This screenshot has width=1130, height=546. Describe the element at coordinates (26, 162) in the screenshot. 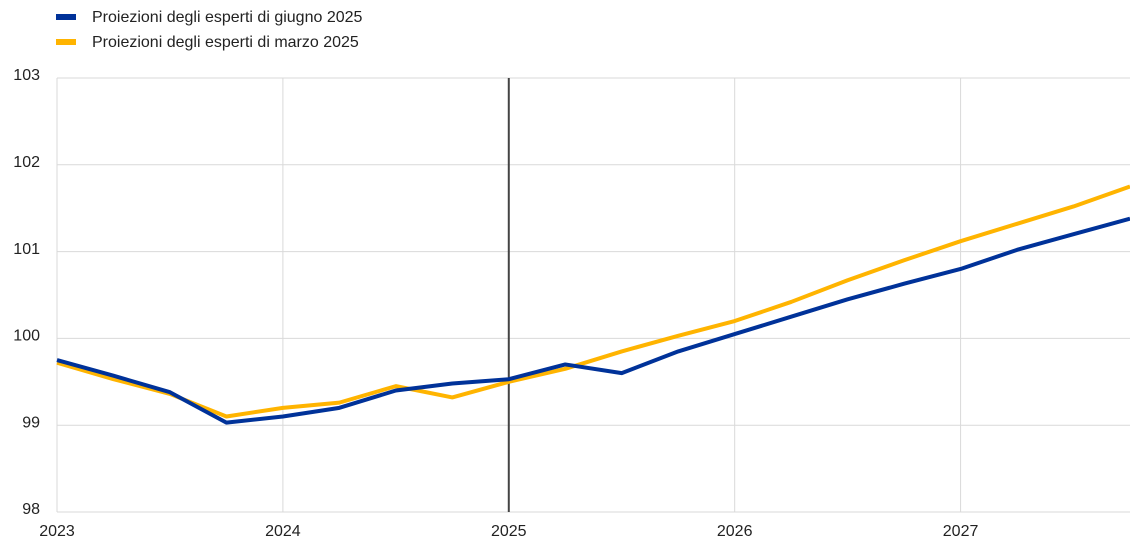

I see `y-tick-label: 102` at that location.